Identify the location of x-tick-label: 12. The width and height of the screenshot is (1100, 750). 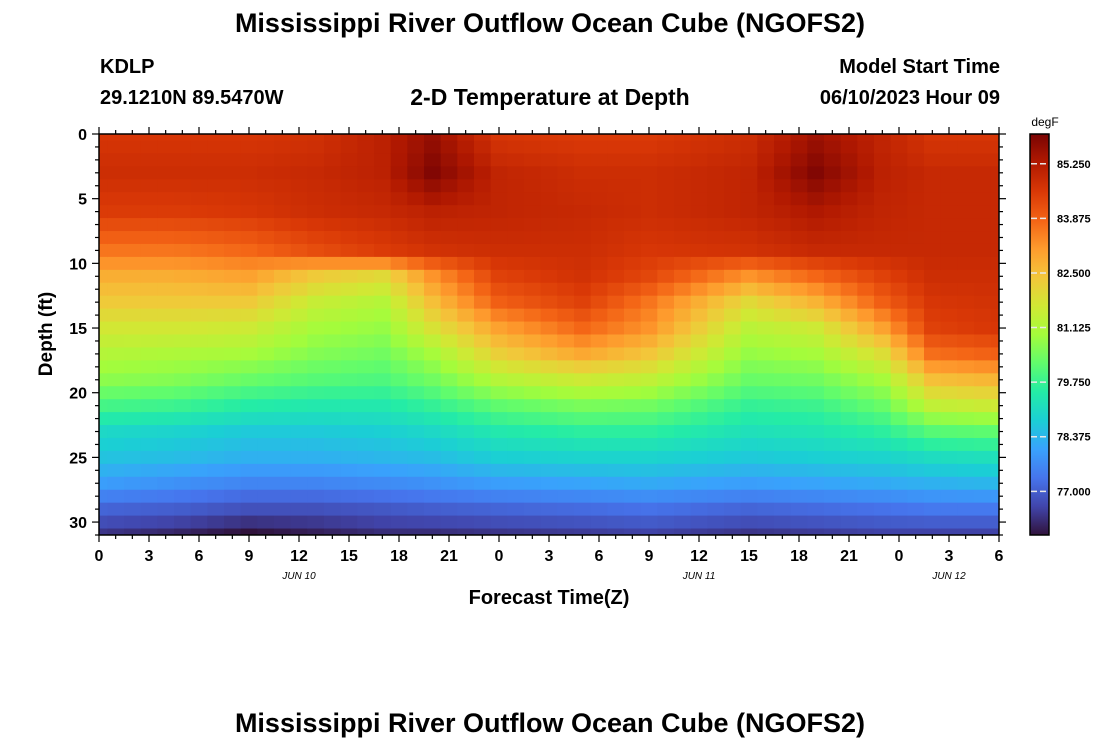
(299, 556).